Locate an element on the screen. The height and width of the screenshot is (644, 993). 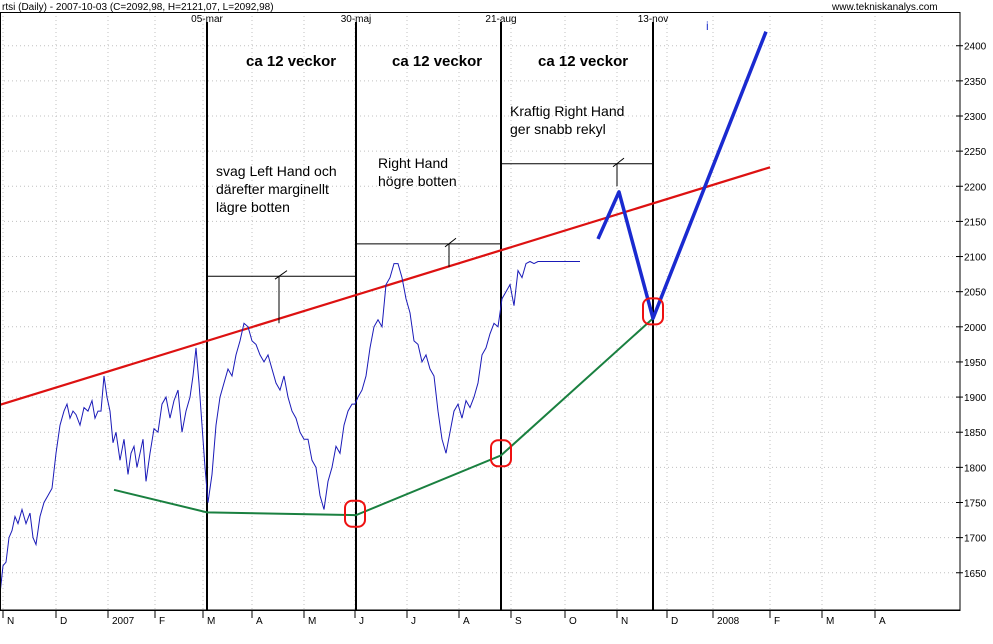
y-tick-label: 1850 is located at coordinates (975, 433).